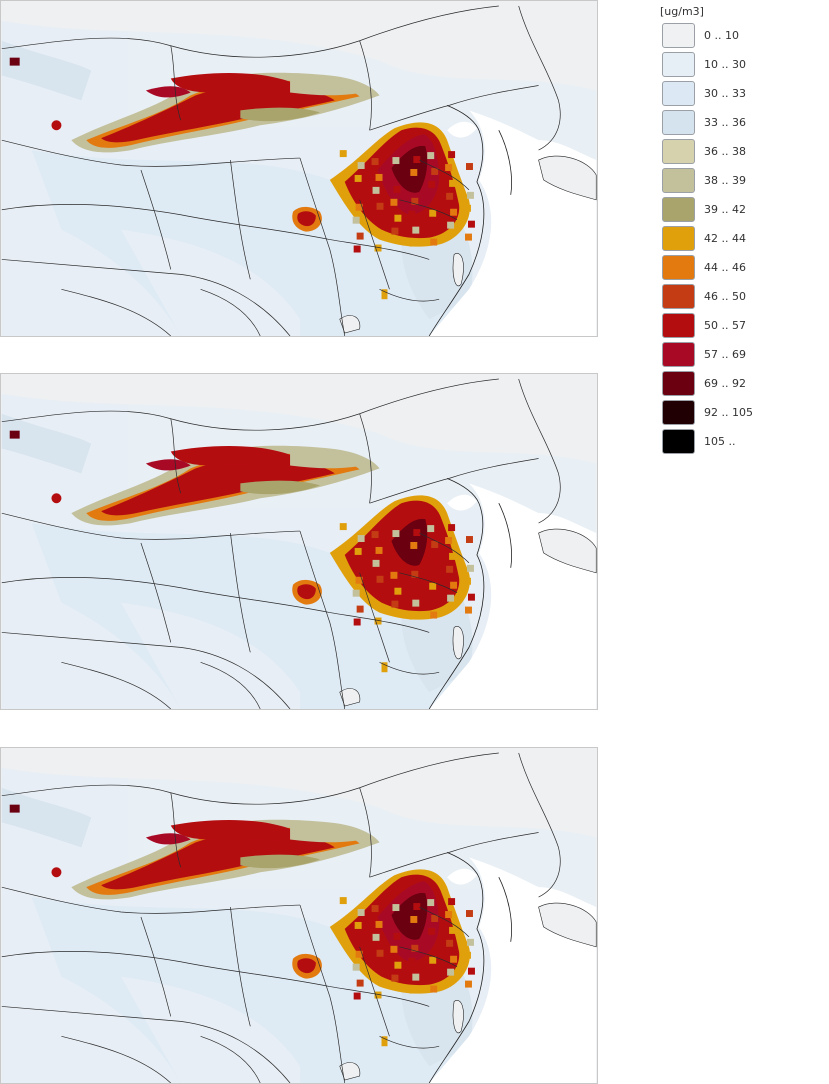  What do you see at coordinates (725, 151) in the screenshot?
I see `legend-label: 36 .. 38` at bounding box center [725, 151].